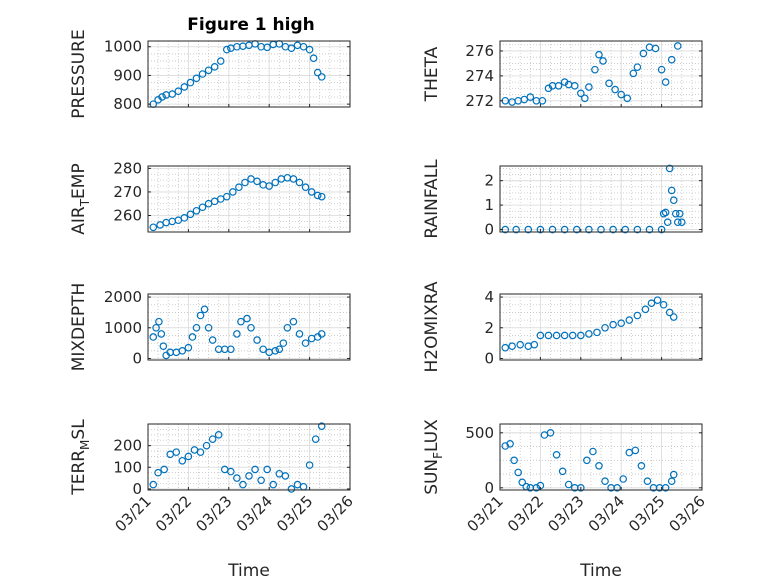  I want to click on y-axis-label-main: TERR, so click(79, 473).